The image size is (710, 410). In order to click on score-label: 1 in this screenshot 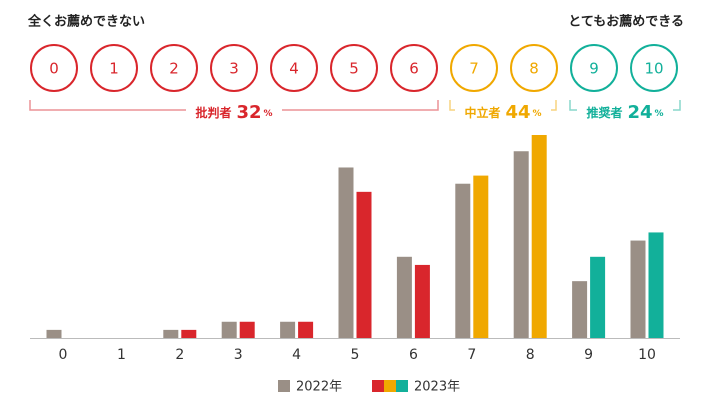, I will do `click(114, 69)`.